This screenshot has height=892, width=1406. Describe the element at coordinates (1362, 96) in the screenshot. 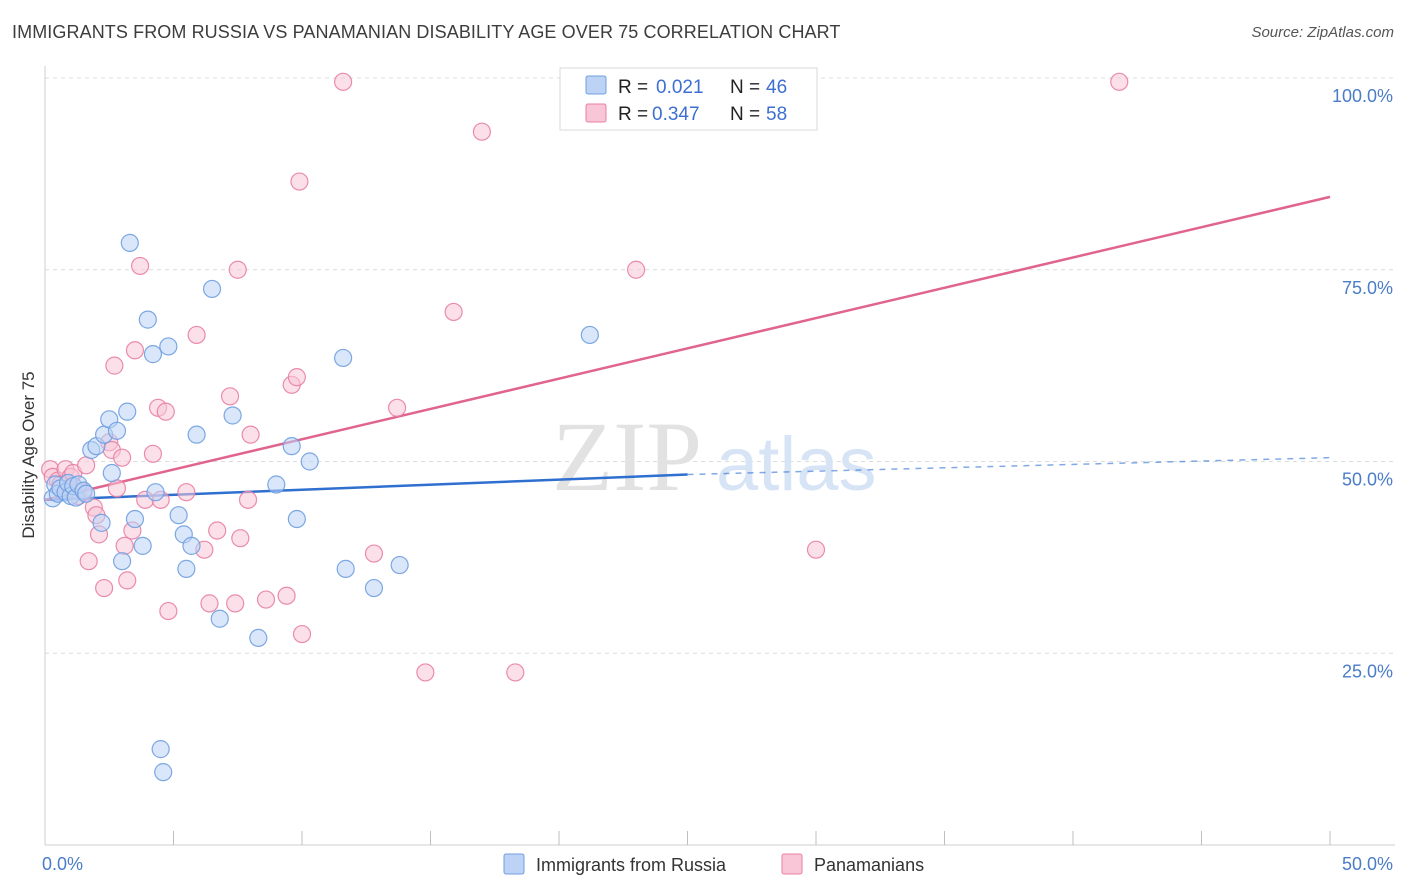

I see `y-tick-label: 100.0%` at that location.